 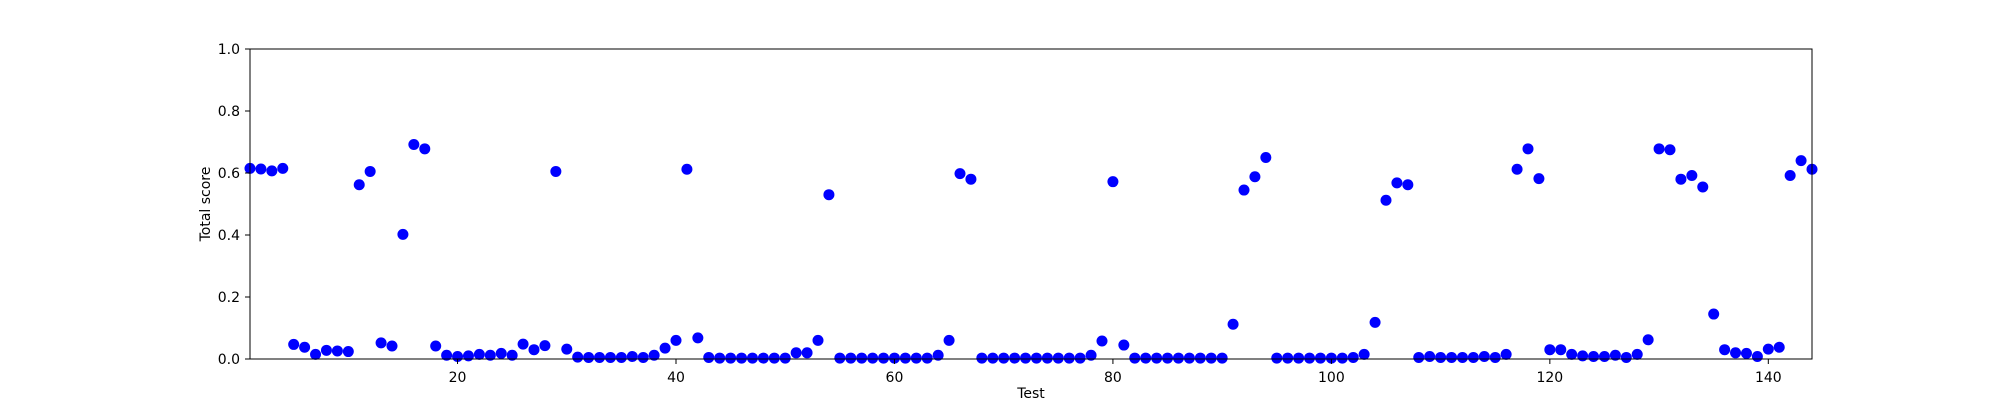 What do you see at coordinates (1030, 393) in the screenshot?
I see `x-axis-label: Test` at bounding box center [1030, 393].